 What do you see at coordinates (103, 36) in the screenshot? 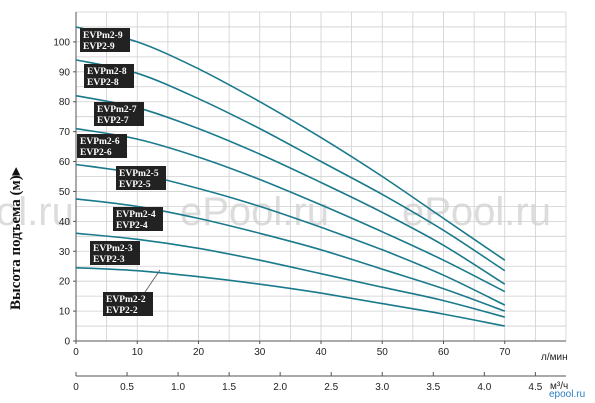
I see `series-label-text: EVPm2-9` at bounding box center [103, 36].